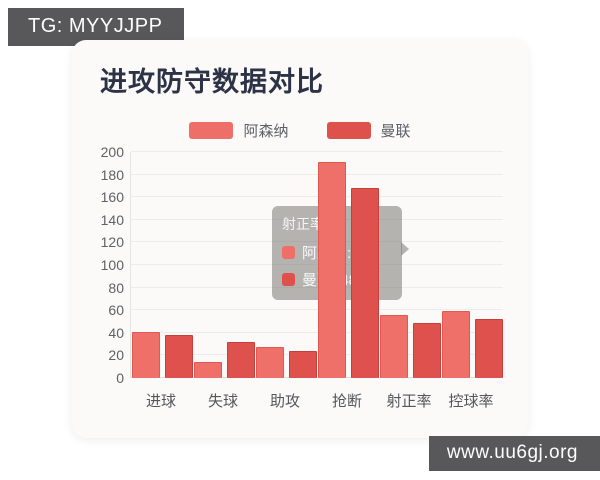  I want to click on x-tick-label-抢断: 抢断, so click(346, 401).